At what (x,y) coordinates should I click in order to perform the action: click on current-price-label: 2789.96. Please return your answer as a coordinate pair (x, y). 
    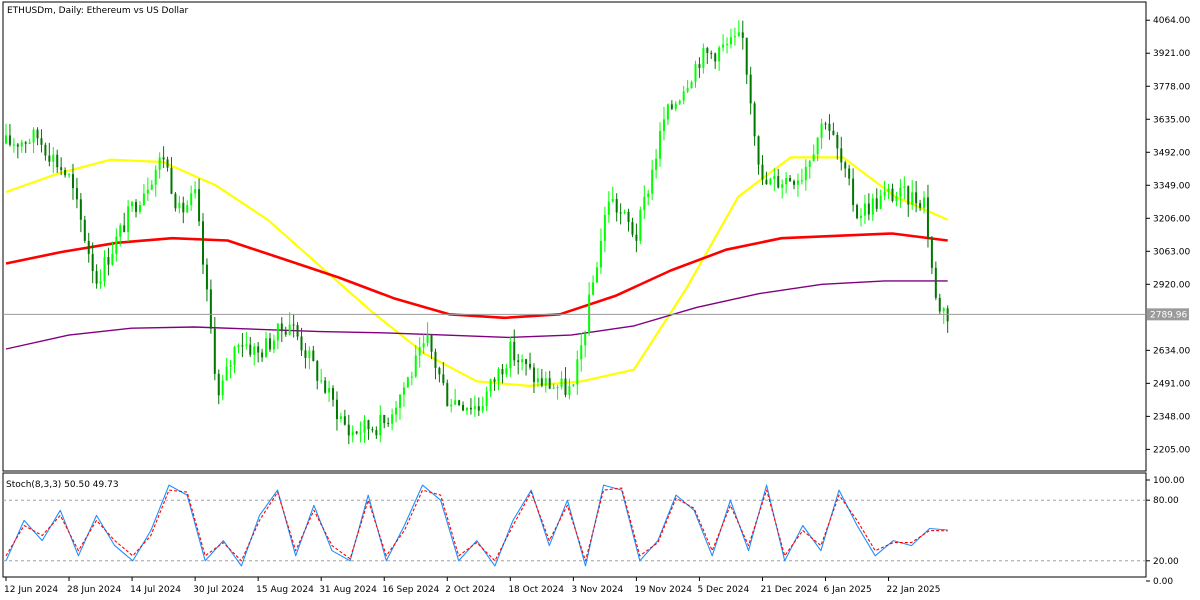
    Looking at the image, I should click on (1168, 315).